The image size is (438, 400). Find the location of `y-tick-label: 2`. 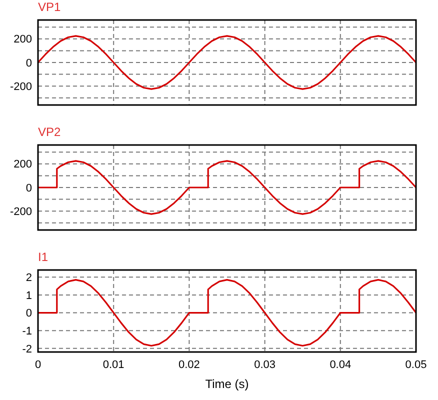

y-tick-label: 2 is located at coordinates (29, 278).